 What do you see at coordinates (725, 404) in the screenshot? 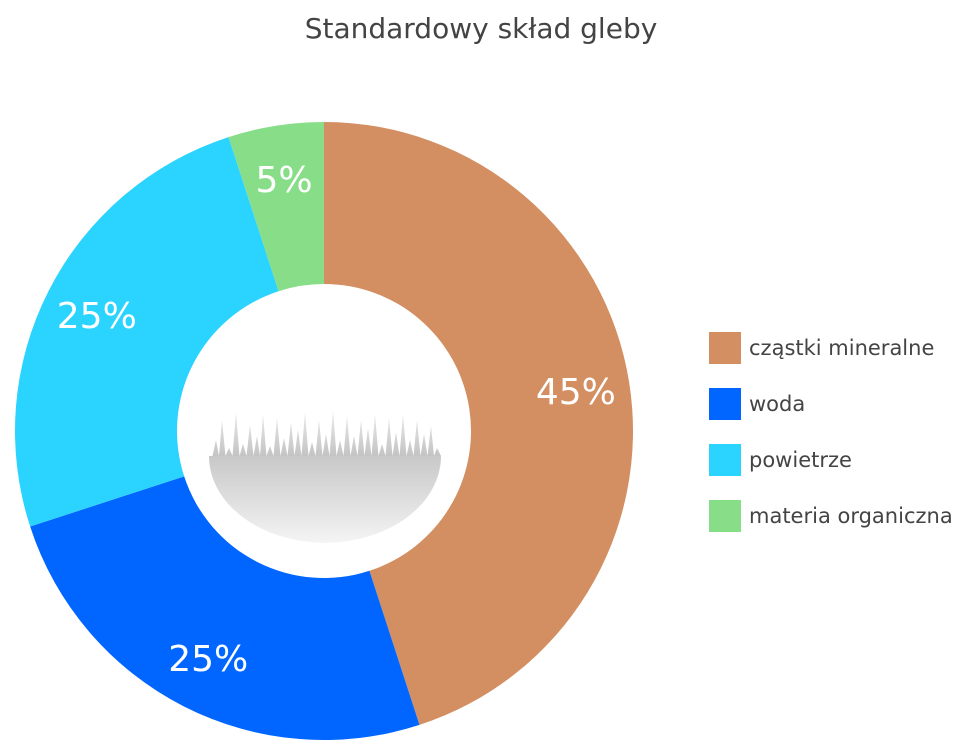
I see `legend-swatch-woda` at bounding box center [725, 404].